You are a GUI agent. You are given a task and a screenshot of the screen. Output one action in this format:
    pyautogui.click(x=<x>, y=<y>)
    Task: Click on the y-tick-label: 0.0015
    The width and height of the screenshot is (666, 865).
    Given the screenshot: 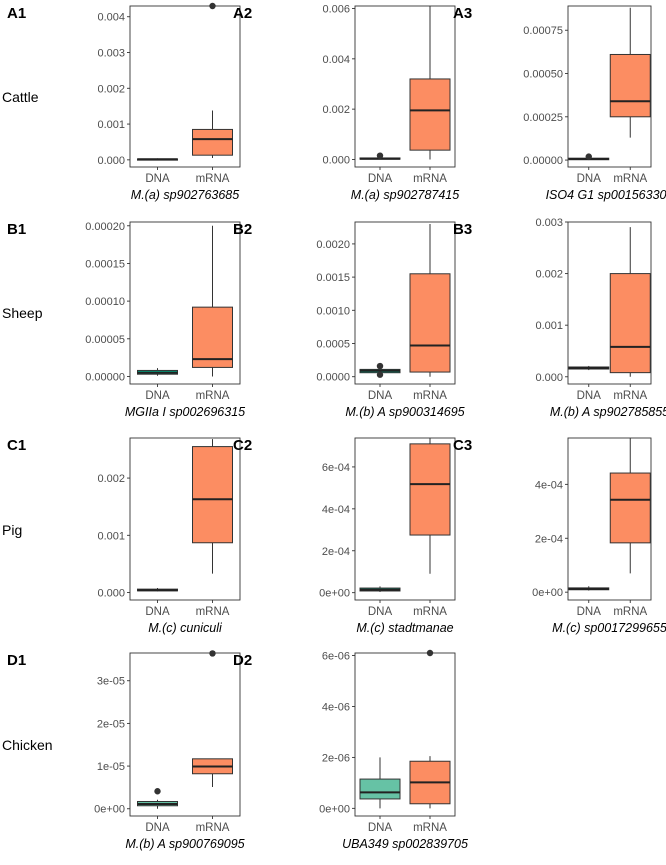 What is the action you would take?
    pyautogui.click(x=333, y=278)
    